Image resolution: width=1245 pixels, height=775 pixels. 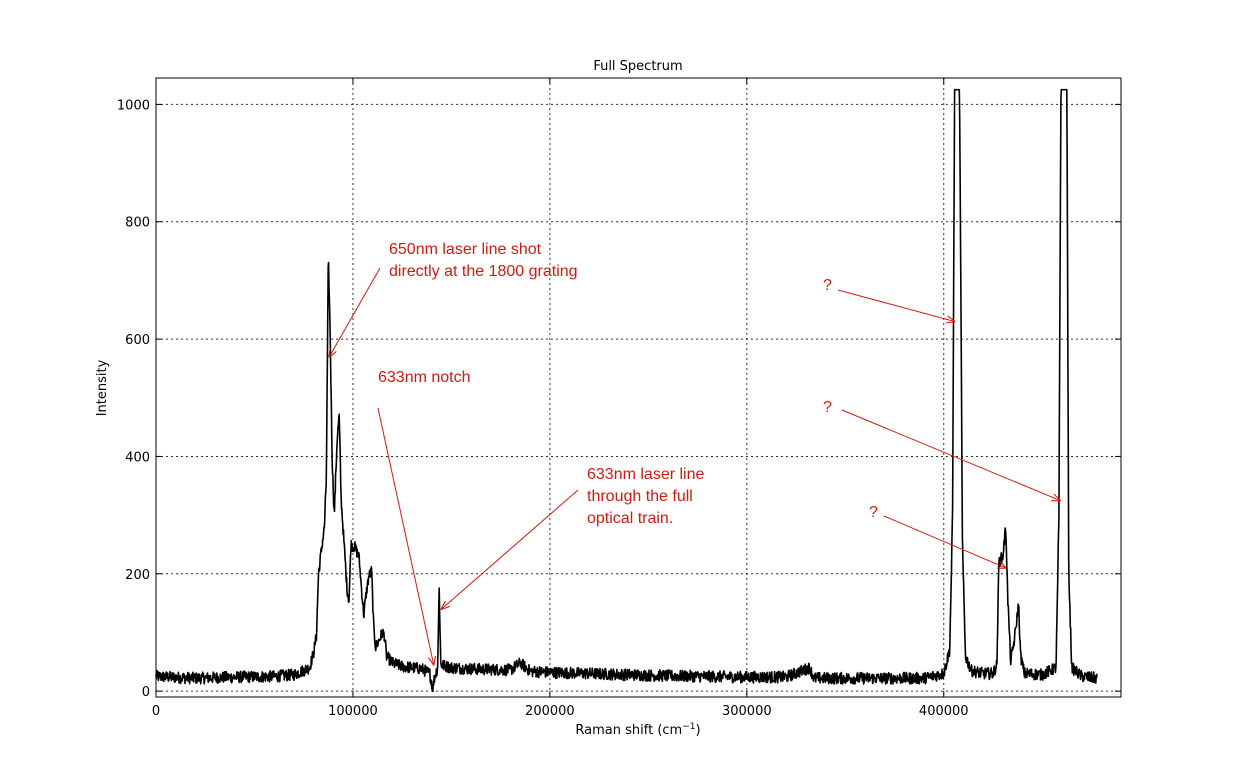 What do you see at coordinates (747, 711) in the screenshot?
I see `x-tick-label: 300000` at bounding box center [747, 711].